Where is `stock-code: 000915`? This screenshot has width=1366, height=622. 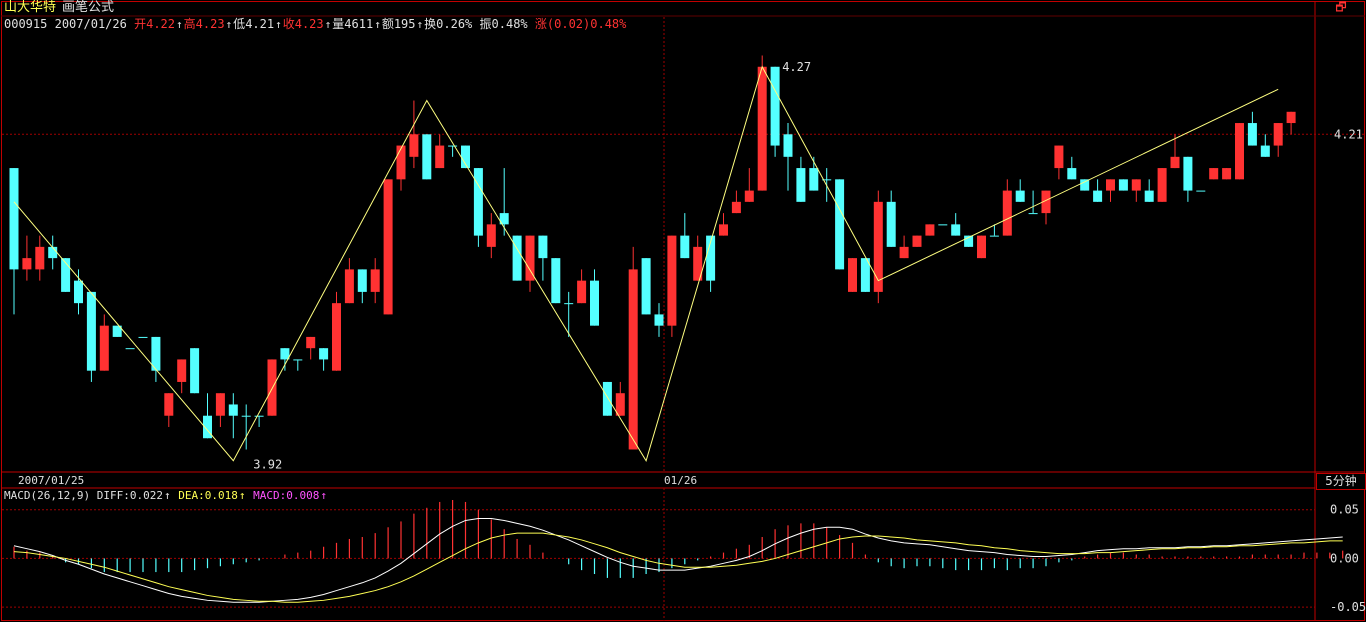
stock-code: 000915 is located at coordinates (26, 24).